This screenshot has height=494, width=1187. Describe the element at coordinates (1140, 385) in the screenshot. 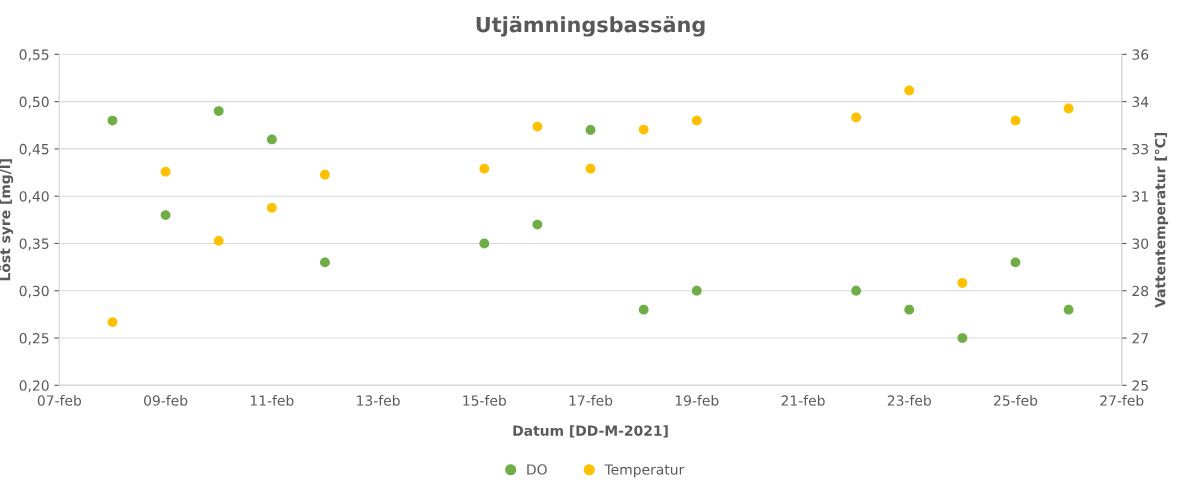

I see `y2-tick-label: 25` at that location.